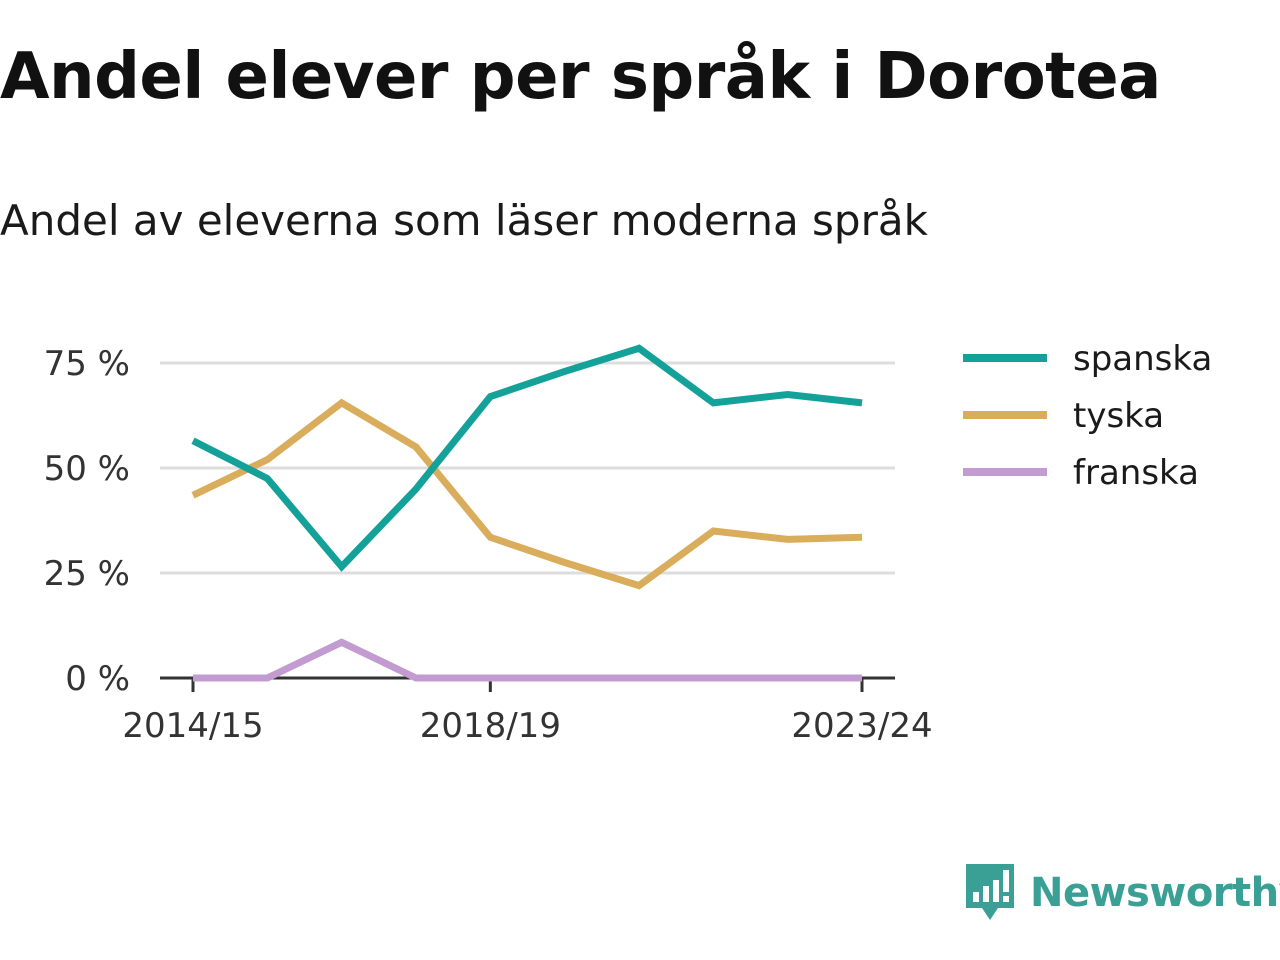 The image size is (1280, 960). Describe the element at coordinates (97, 679) in the screenshot. I see `y-tick-label: 0 %` at that location.